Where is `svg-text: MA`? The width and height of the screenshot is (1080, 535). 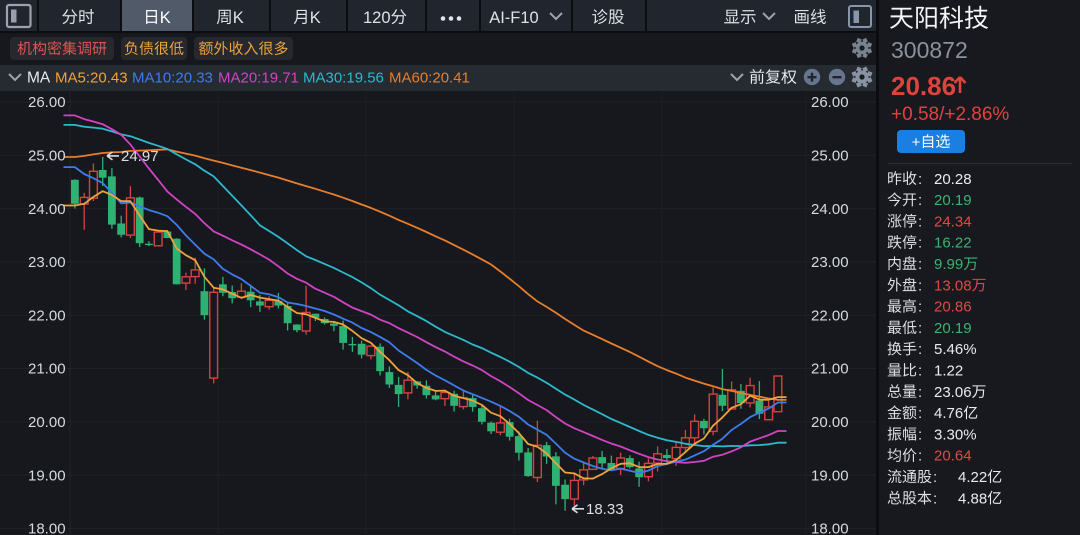 svg-text: MA is located at coordinates (39, 78).